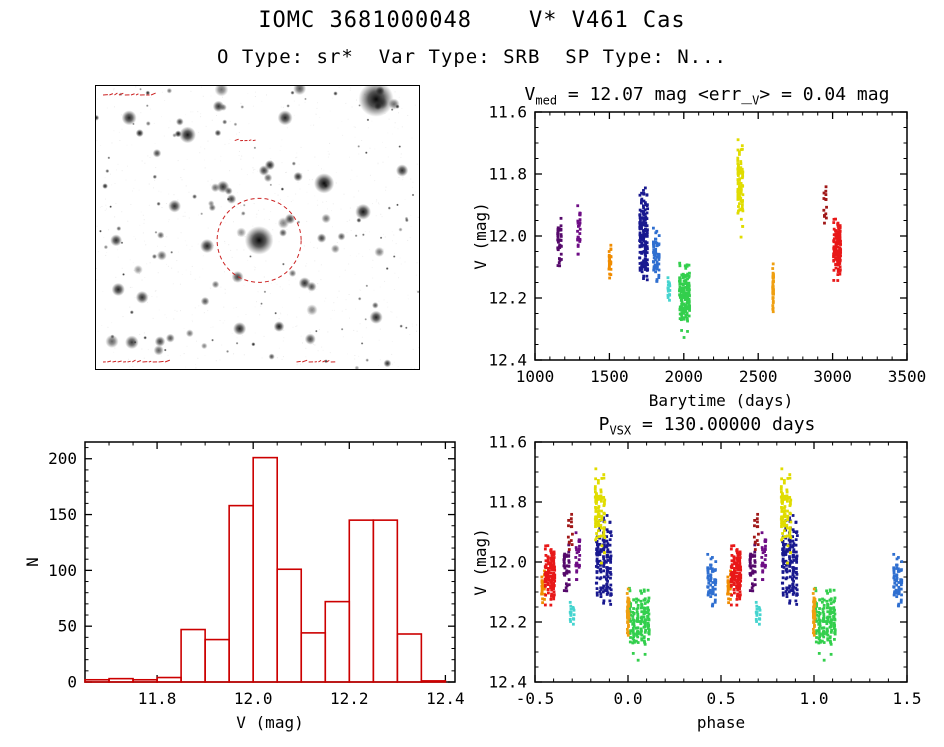 This screenshot has width=944, height=747. What do you see at coordinates (620, 430) in the screenshot?
I see `phase-title-subscript-vsx: VSX` at bounding box center [620, 430].